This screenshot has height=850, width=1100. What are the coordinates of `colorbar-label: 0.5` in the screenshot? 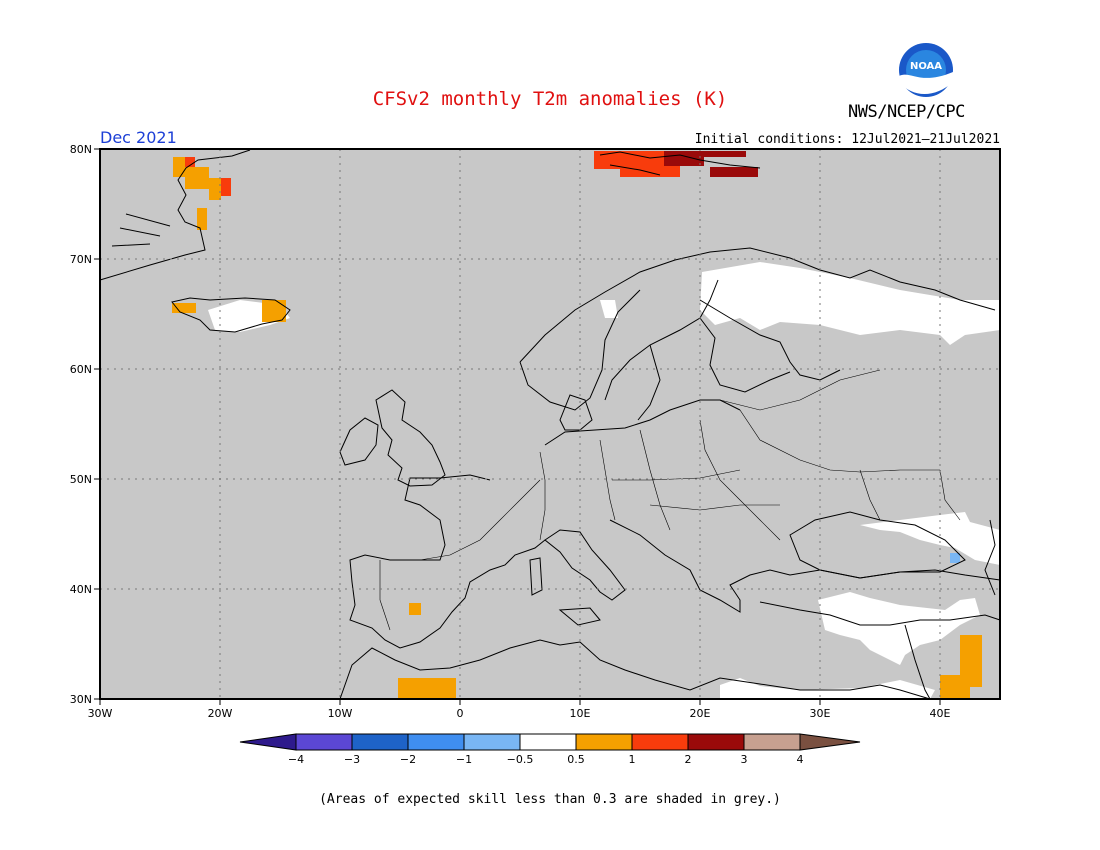 It's located at (576, 759).